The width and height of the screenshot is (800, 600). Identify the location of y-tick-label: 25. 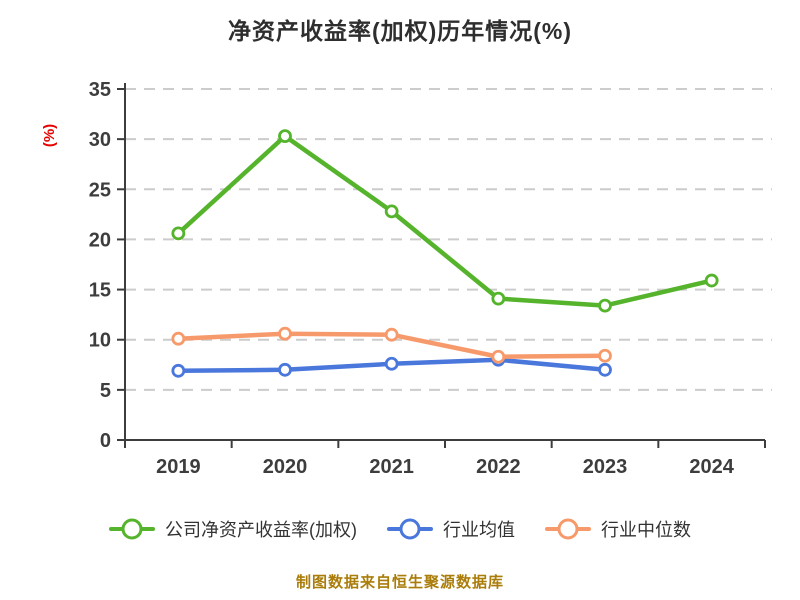
(100, 190).